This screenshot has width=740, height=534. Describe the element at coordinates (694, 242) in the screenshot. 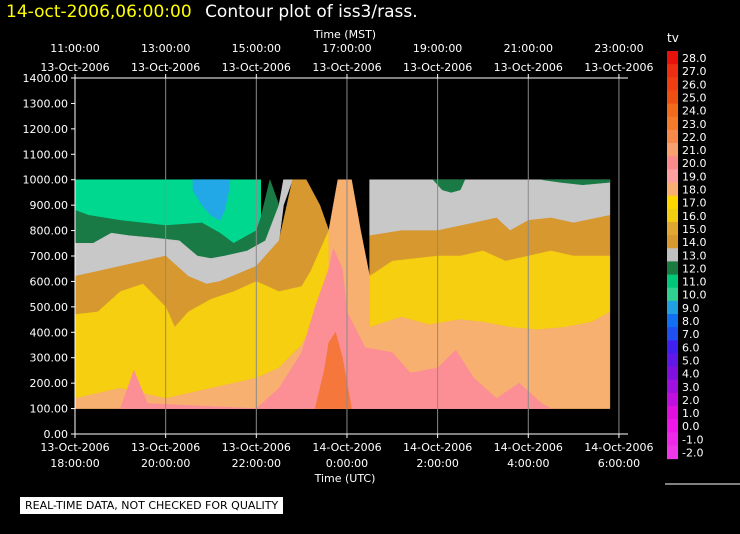

I see `colorbar-label-item: 14.0` at that location.